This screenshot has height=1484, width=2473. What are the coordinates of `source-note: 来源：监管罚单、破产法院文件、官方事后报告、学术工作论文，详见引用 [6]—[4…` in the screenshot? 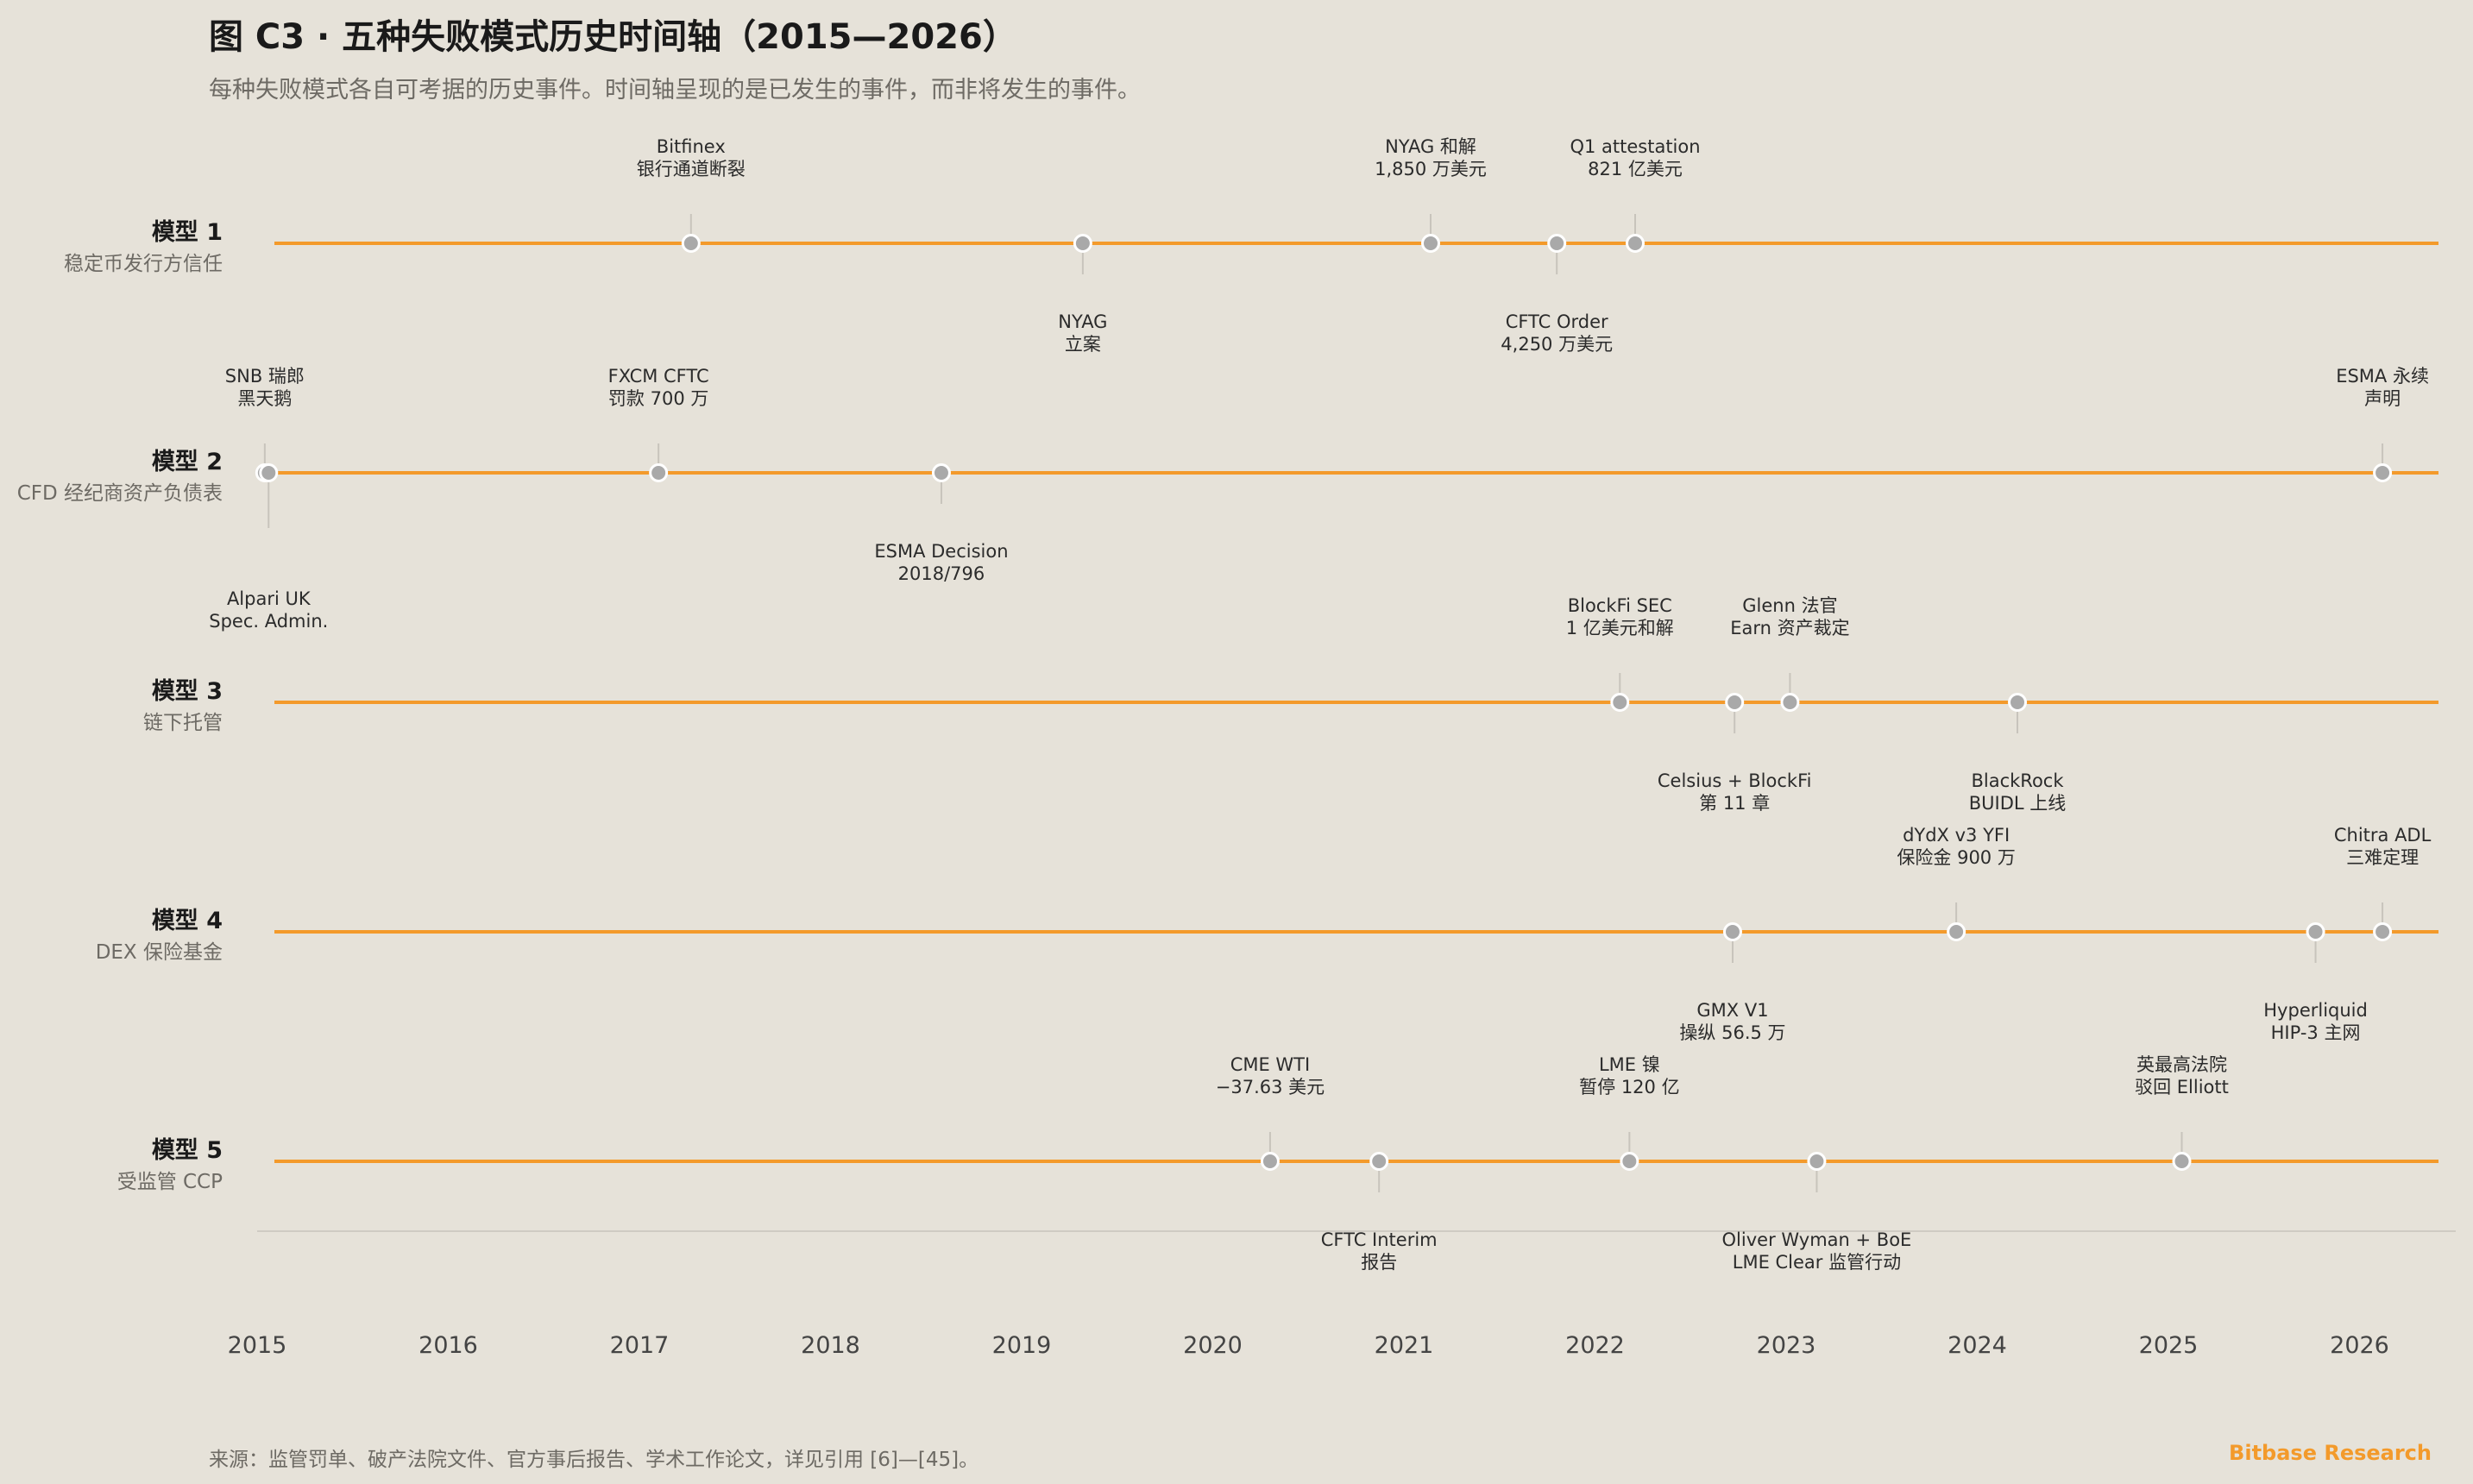 It's located at (594, 1460).